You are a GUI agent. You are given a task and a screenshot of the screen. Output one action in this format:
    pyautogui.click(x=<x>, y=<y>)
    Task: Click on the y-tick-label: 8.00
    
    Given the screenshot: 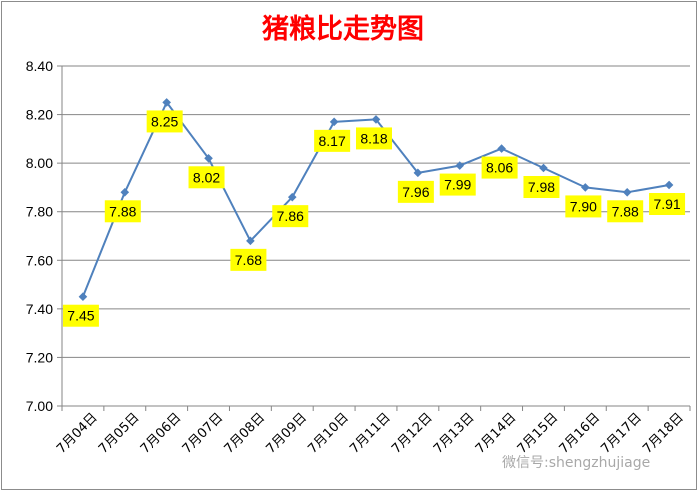 What is the action you would take?
    pyautogui.click(x=39, y=163)
    